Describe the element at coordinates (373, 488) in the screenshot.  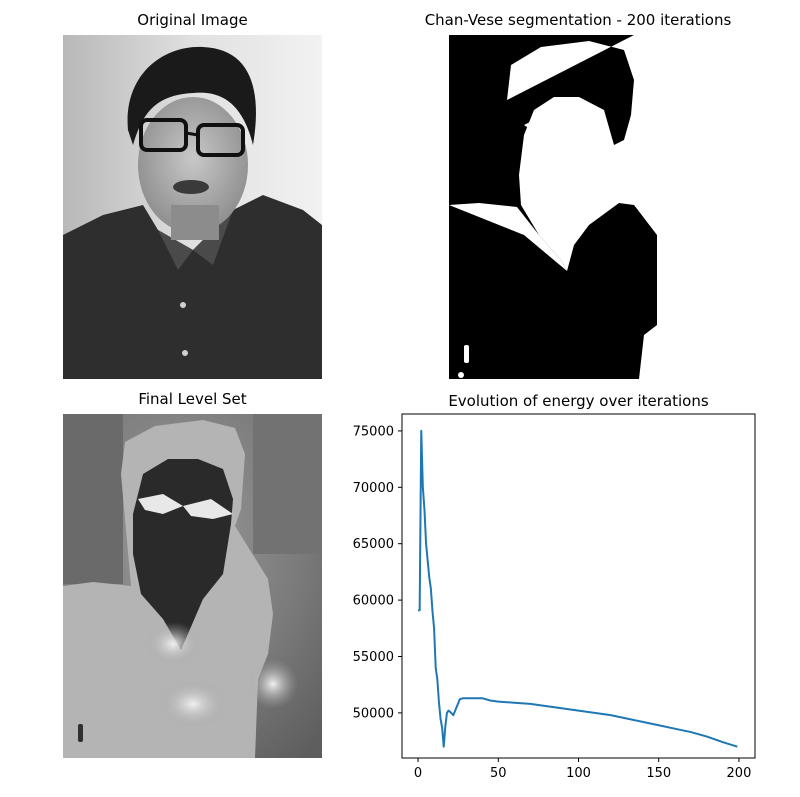
I see `y-tick-label: 70000` at that location.